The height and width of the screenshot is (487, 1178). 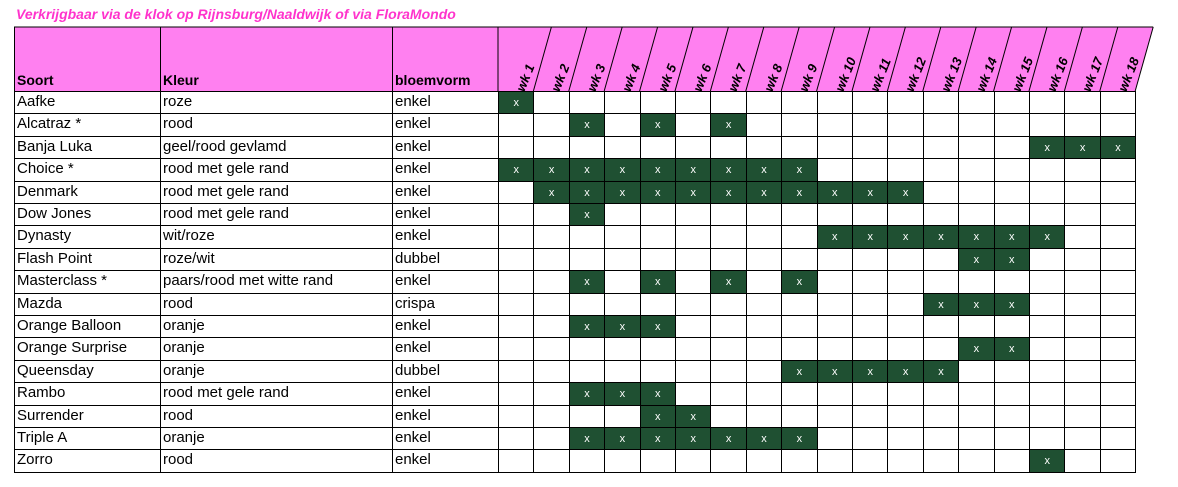 What do you see at coordinates (160, 250) in the screenshot?
I see `column-divider` at bounding box center [160, 250].